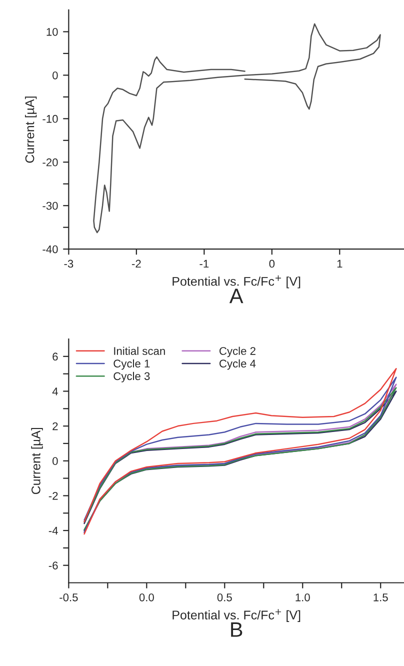 This screenshot has height=666, width=404. What do you see at coordinates (236, 296) in the screenshot?
I see `text: A` at bounding box center [236, 296].